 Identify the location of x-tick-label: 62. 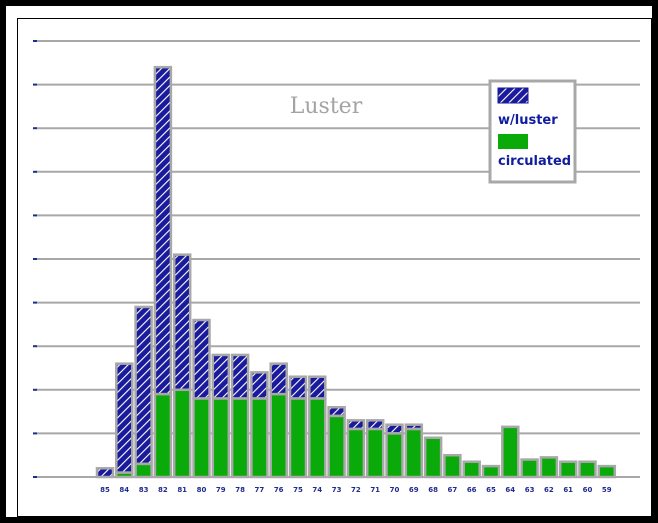
(549, 490).